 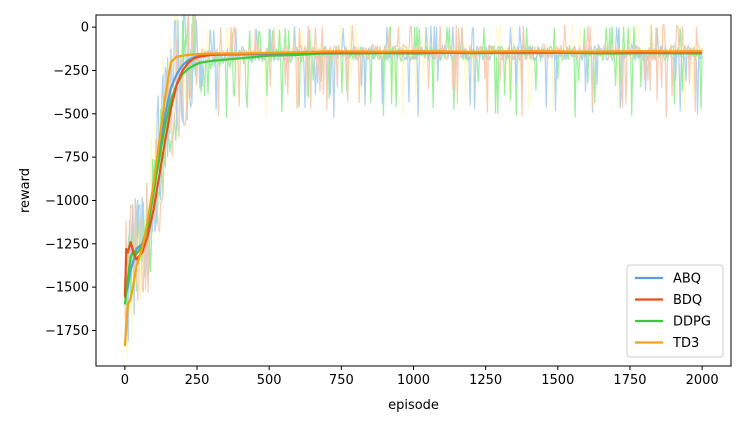 What do you see at coordinates (67, 244) in the screenshot?
I see `y-tick-label: −1250` at bounding box center [67, 244].